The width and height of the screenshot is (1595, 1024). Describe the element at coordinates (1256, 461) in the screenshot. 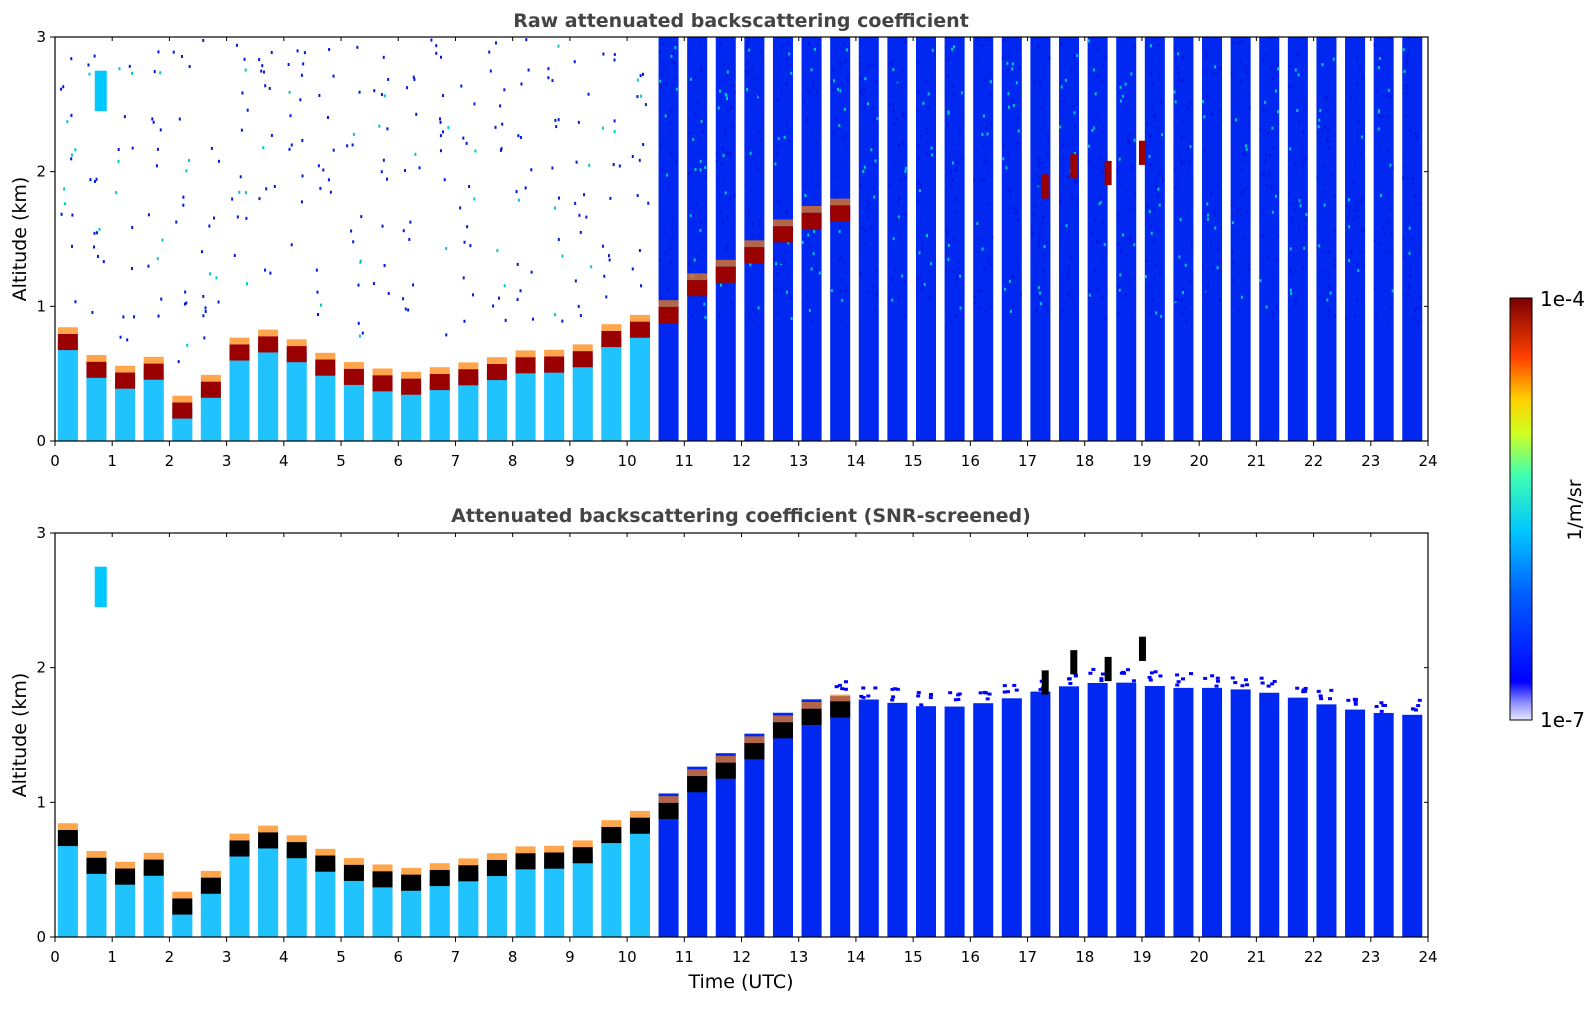

I see `x-tick-label: 21` at that location.